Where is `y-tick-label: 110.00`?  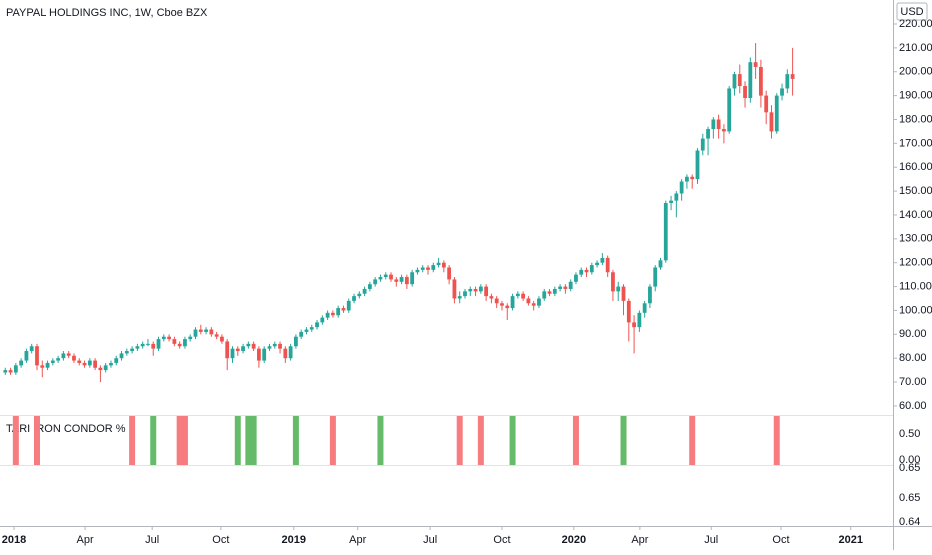 y-tick-label: 110.00 is located at coordinates (915, 286).